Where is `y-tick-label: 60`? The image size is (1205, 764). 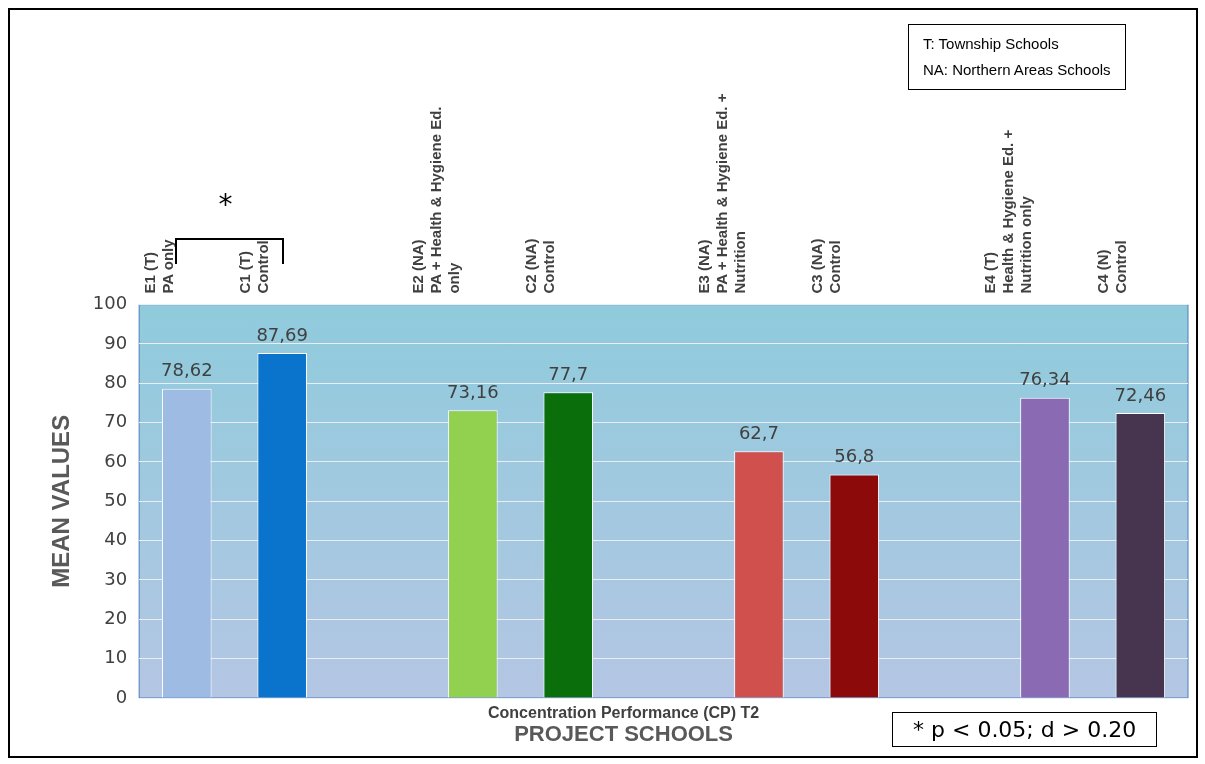
y-tick-label: 60 is located at coordinates (116, 460).